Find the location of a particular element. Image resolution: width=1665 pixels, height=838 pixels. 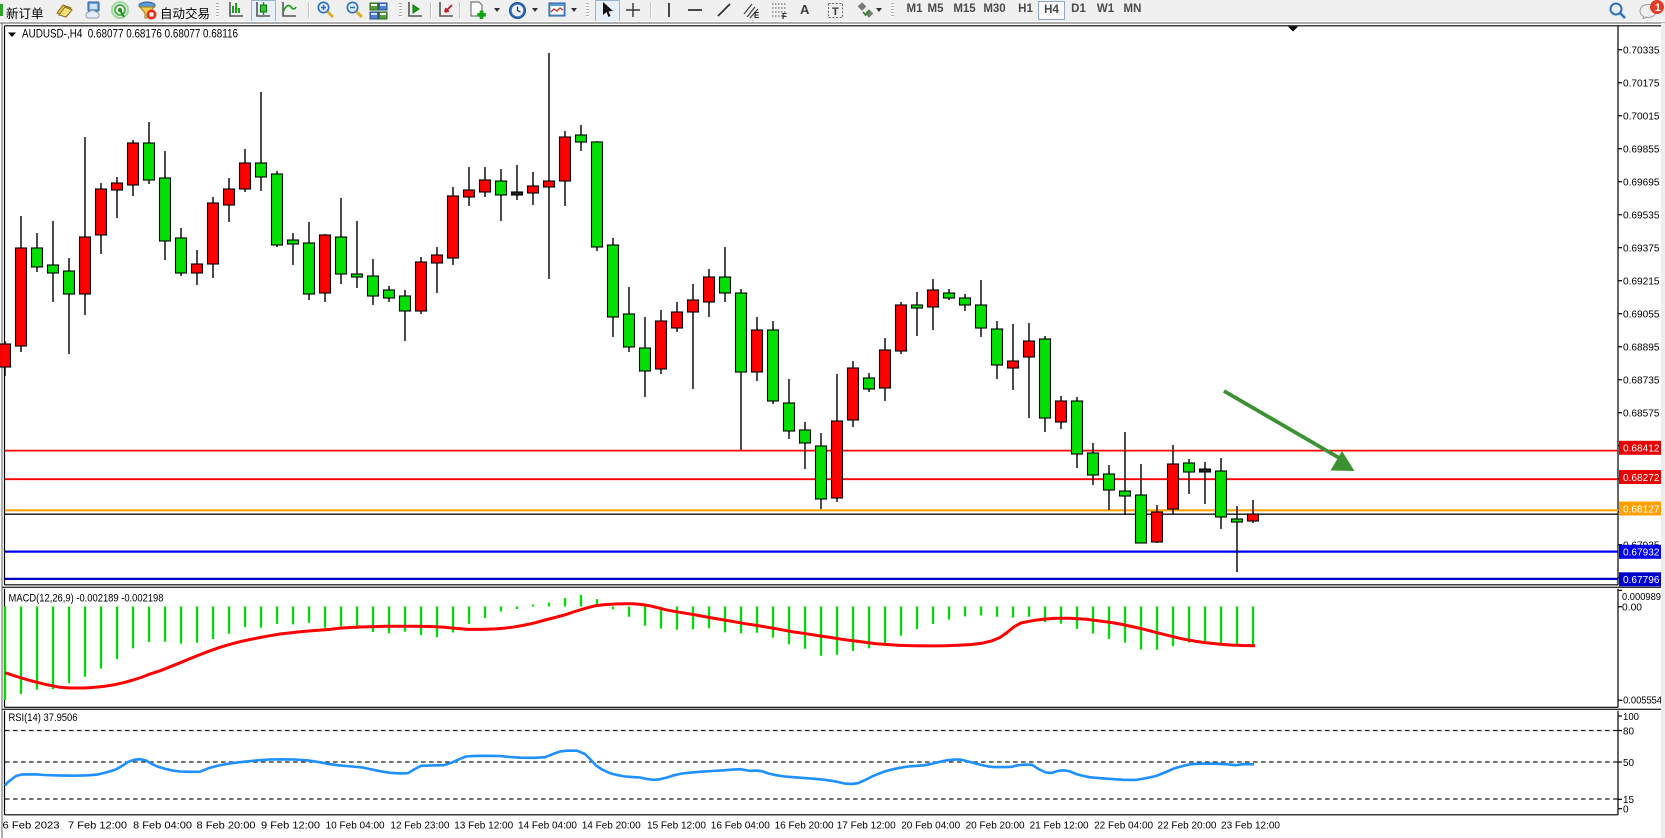

svg-text: 0.69055 is located at coordinates (1641, 315).